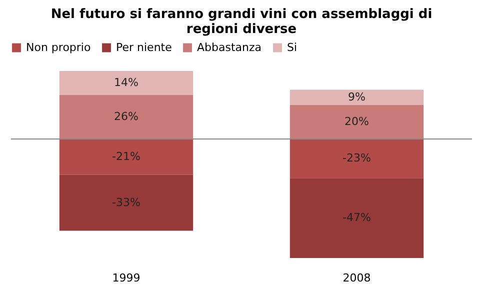 The image size is (483, 291). Describe the element at coordinates (356, 278) in the screenshot. I see `x-tick-label: 2008` at that location.